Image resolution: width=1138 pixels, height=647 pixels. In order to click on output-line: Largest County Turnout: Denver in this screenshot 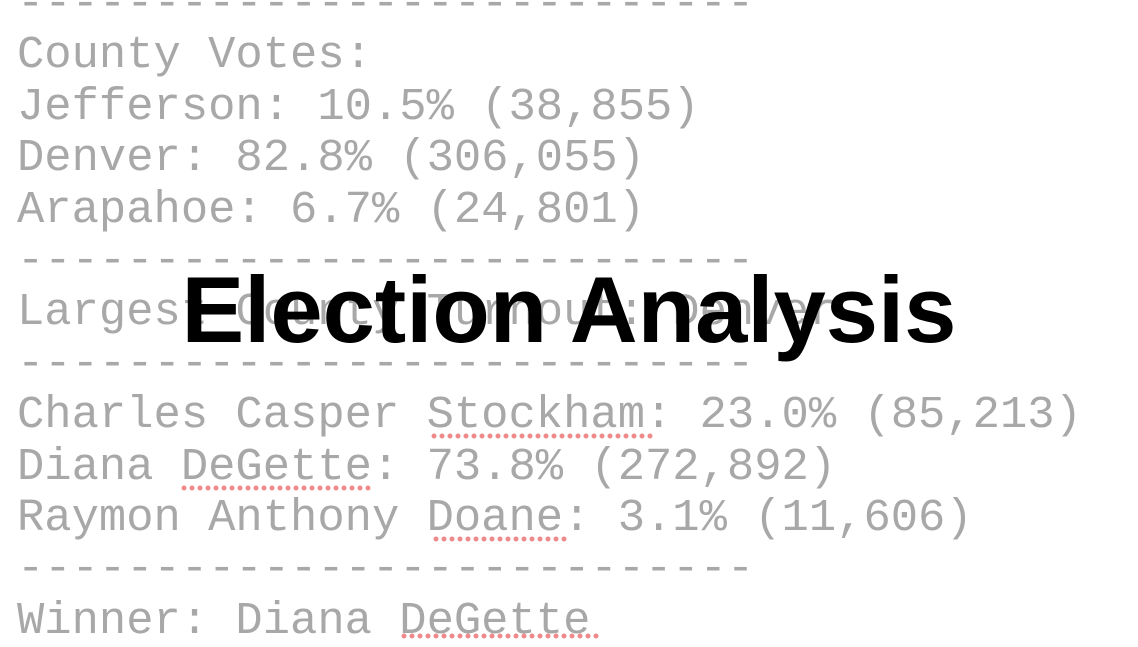, I will do `click(427, 312)`.